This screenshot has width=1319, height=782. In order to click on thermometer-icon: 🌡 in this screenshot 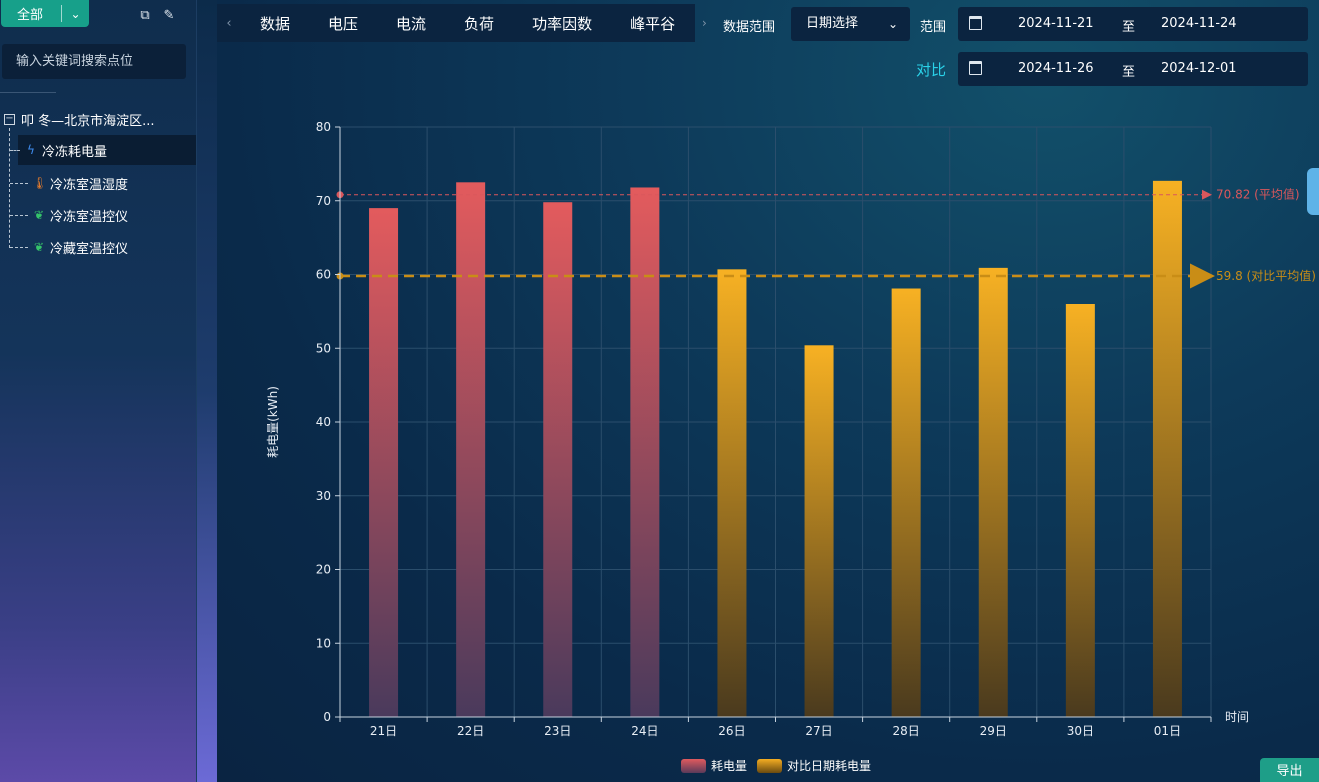, I will do `click(40, 183)`.